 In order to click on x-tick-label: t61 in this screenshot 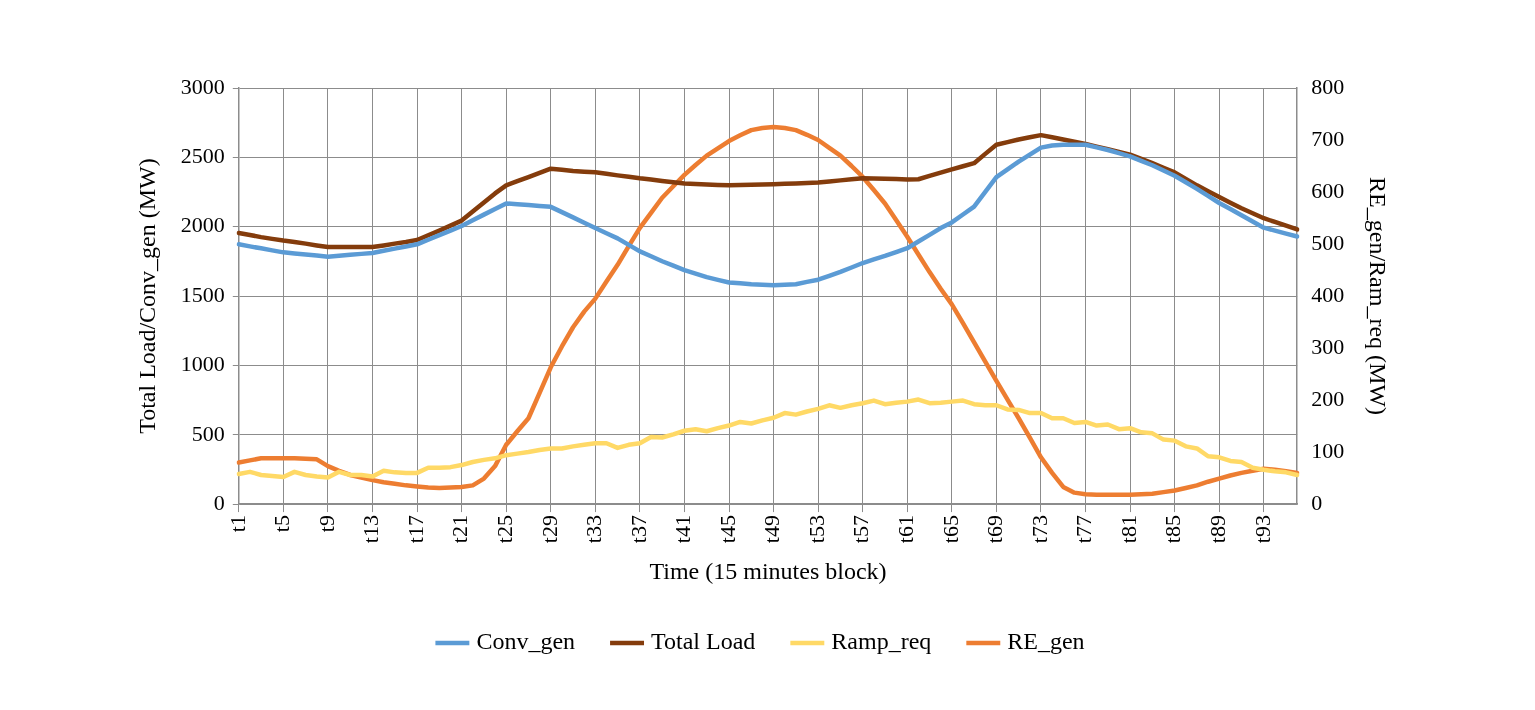, I will do `click(906, 529)`.